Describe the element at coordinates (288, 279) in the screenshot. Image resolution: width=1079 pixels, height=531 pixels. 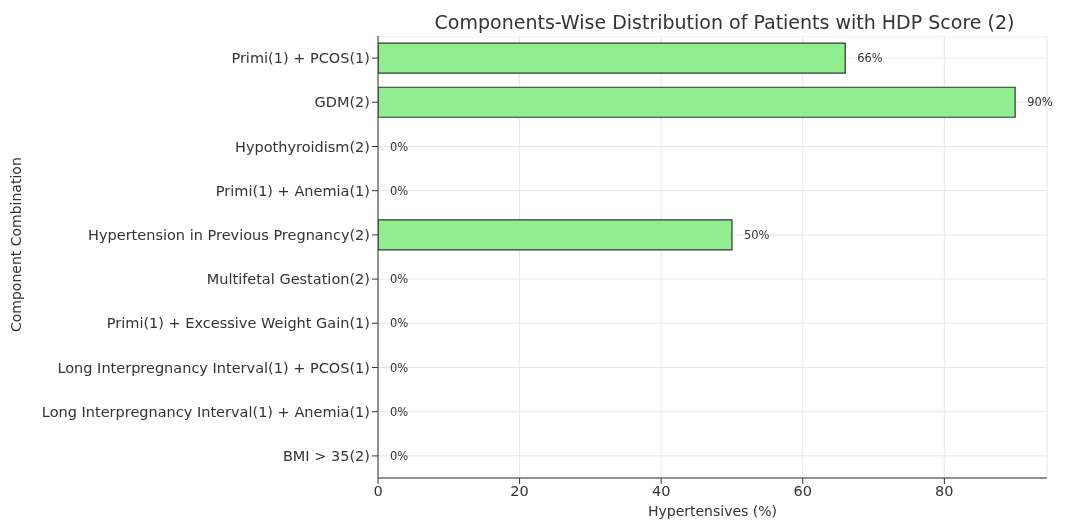
I see `y-tick-label: Multifetal Gestation(2)` at that location.